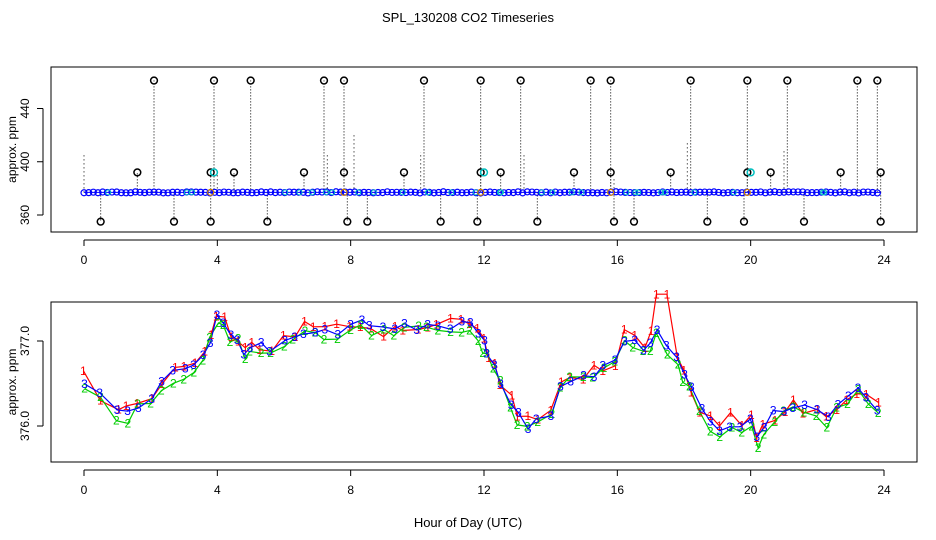  I want to click on bottom-y-tick-label: 376.0, so click(25, 426).